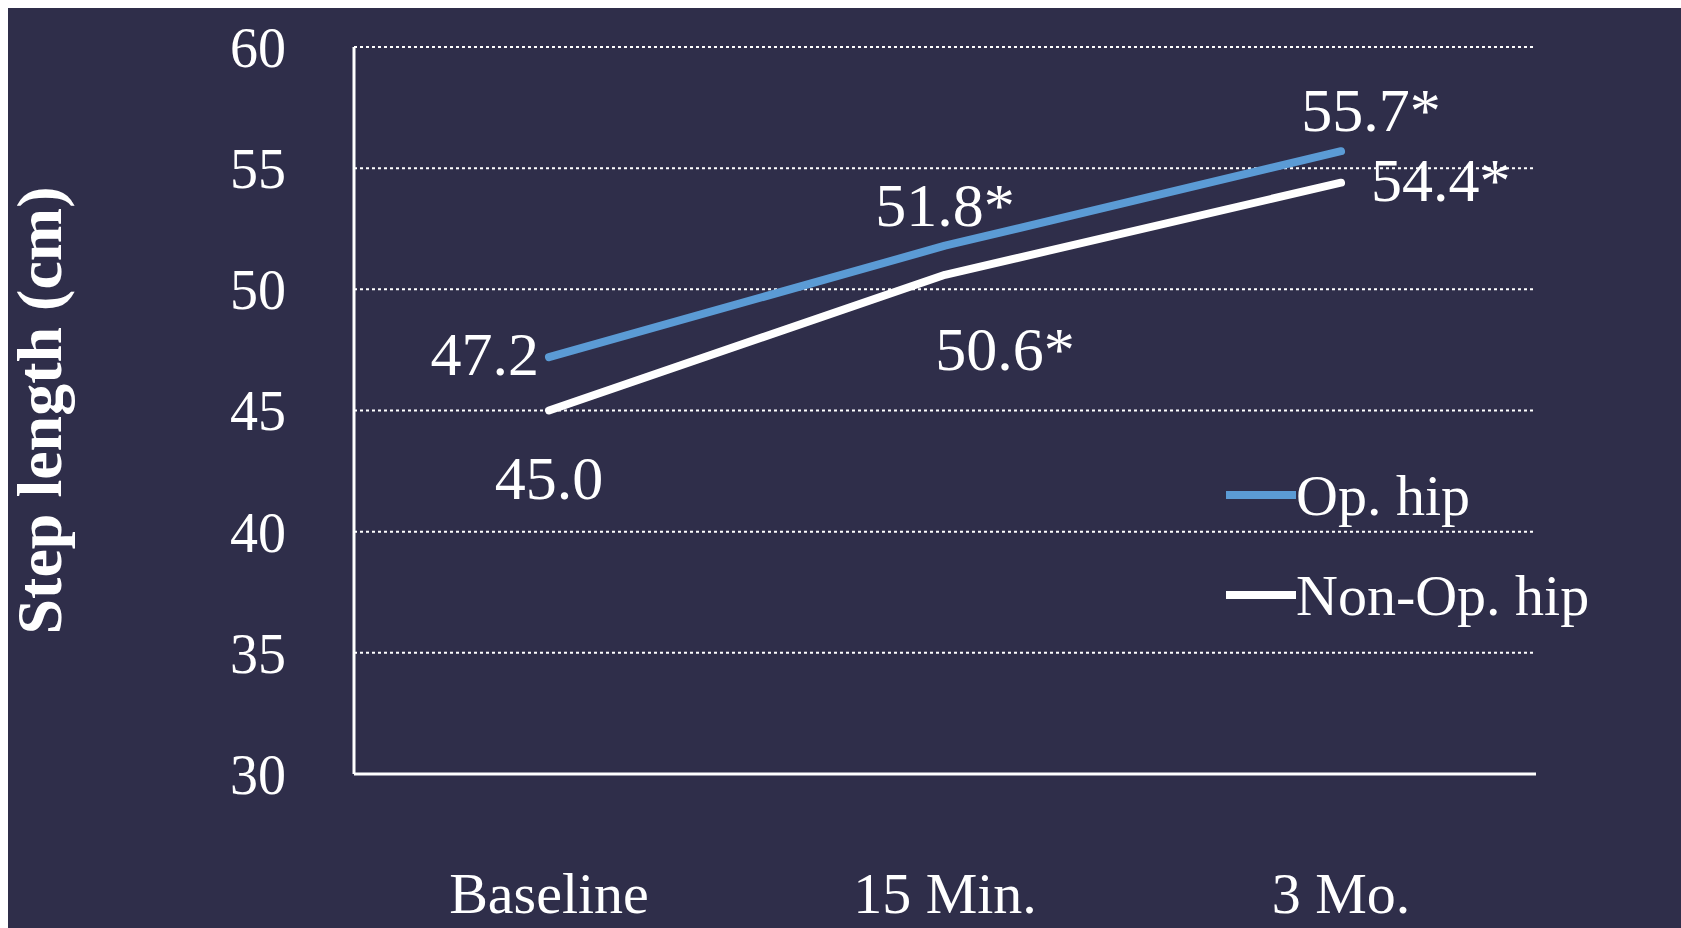 The height and width of the screenshot is (928, 1681). Describe the element at coordinates (258, 532) in the screenshot. I see `y-tick-label: 40` at that location.